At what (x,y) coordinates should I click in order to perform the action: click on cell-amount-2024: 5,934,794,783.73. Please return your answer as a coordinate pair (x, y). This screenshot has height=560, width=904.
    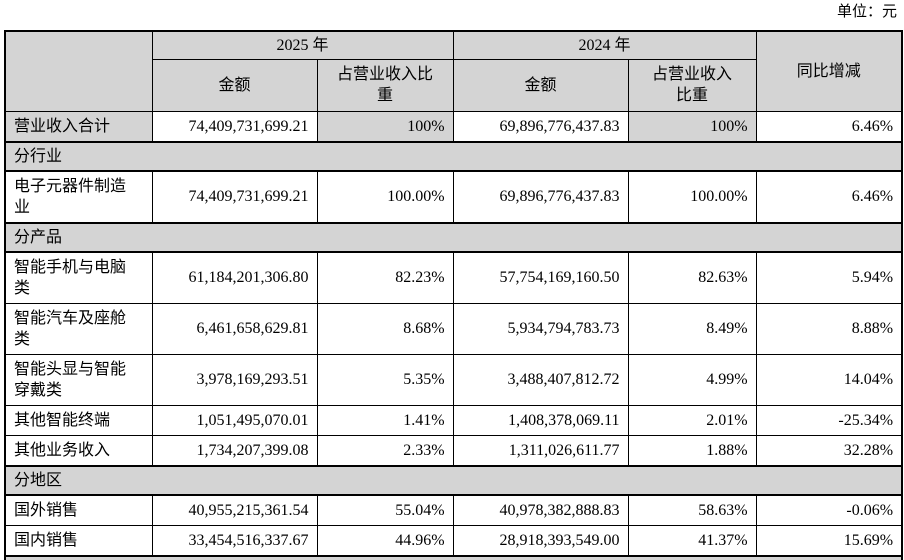
    Looking at the image, I should click on (540, 328).